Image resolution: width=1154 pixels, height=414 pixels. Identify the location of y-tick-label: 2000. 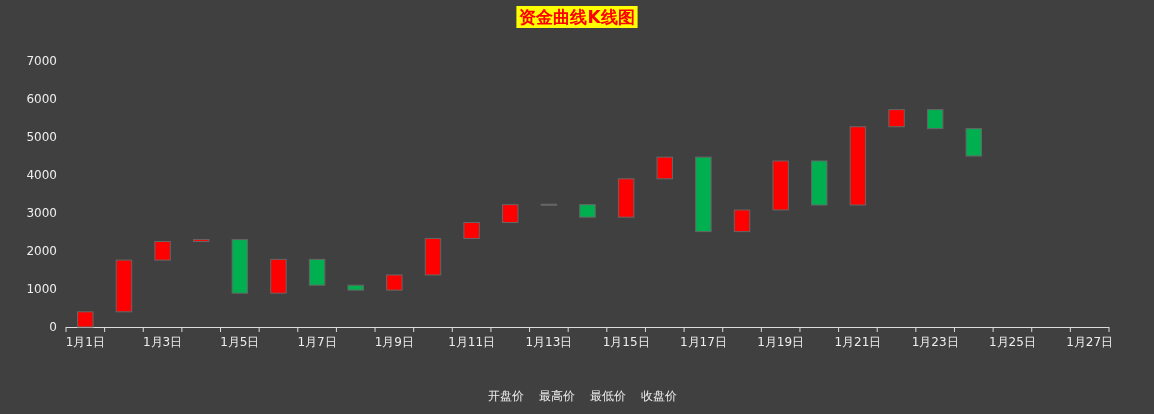
(41, 251).